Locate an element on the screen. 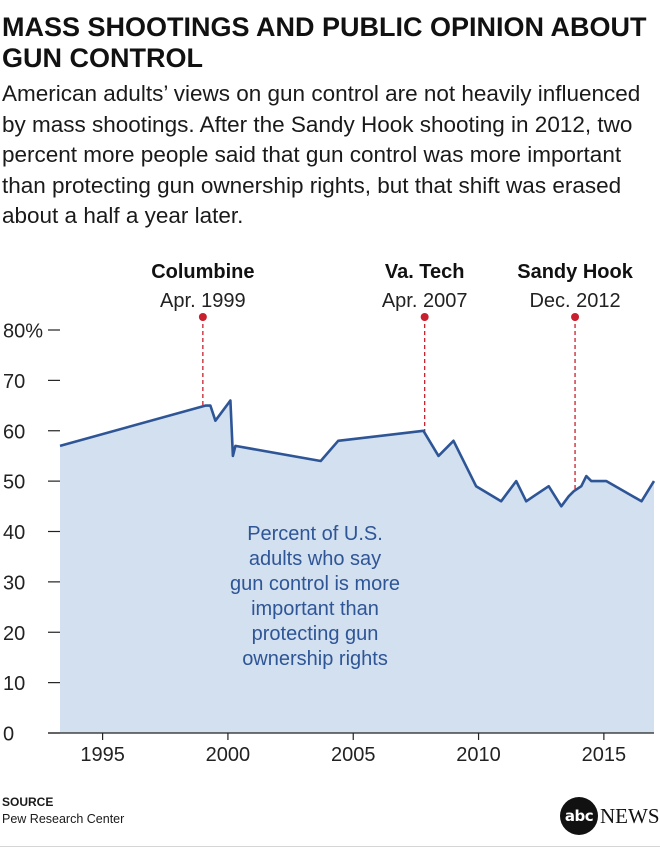 This screenshot has width=660, height=851. x-tick-label: 2005 is located at coordinates (353, 755).